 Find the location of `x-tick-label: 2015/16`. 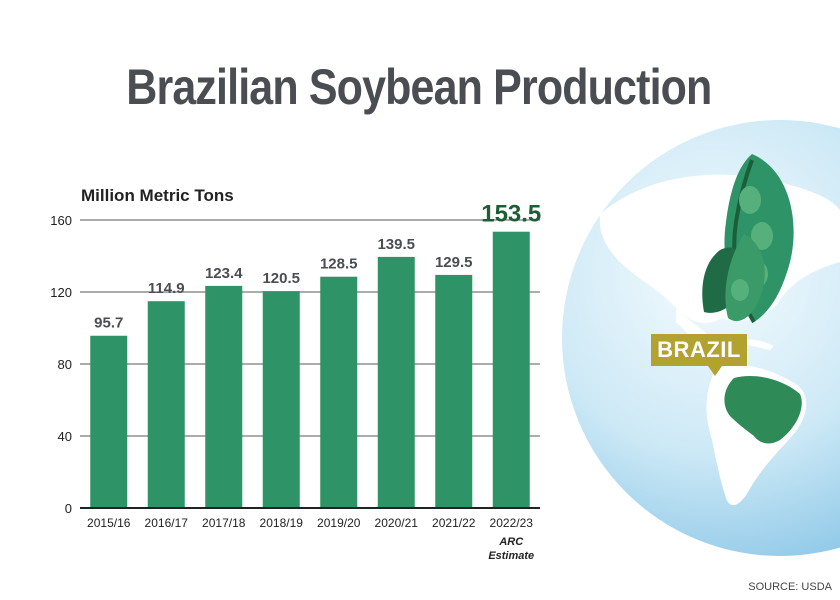

x-tick-label: 2015/16 is located at coordinates (109, 523).